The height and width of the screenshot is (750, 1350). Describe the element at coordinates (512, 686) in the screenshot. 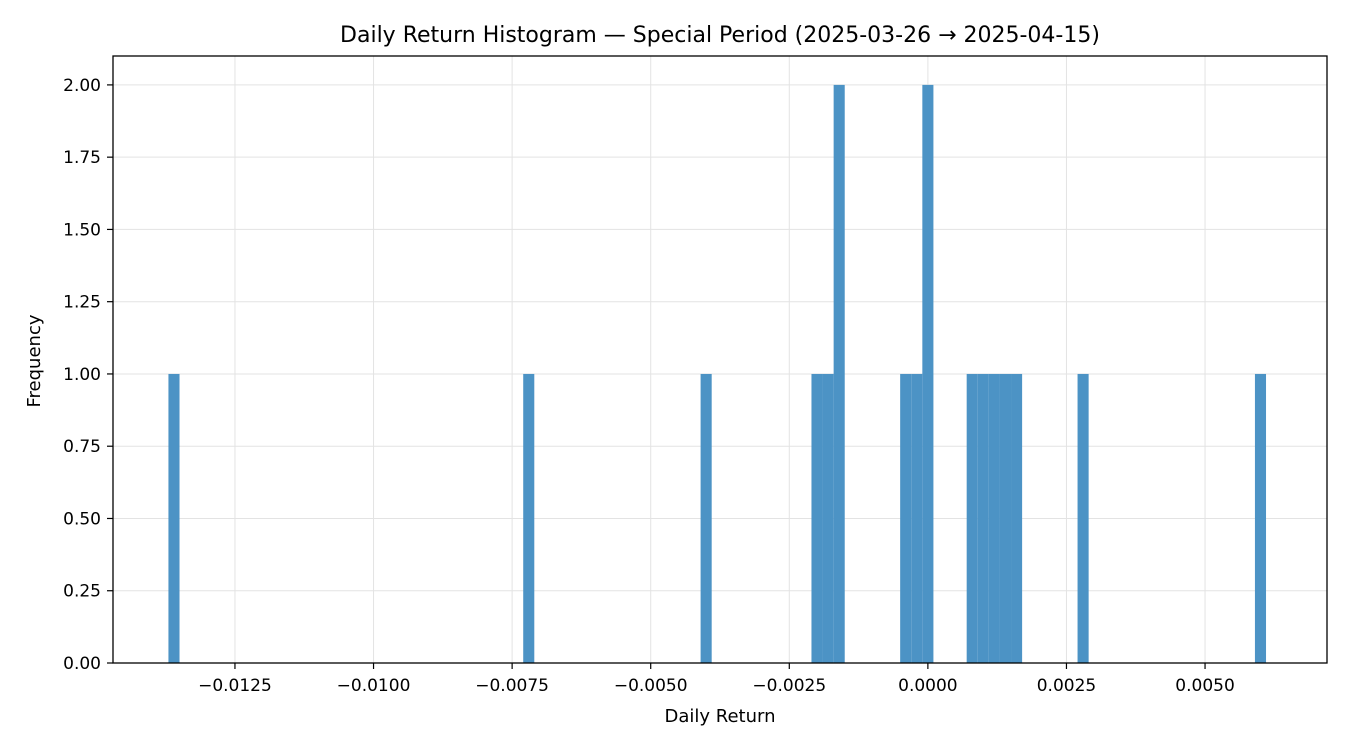

I see `x-tick-label: −0.0075` at that location.